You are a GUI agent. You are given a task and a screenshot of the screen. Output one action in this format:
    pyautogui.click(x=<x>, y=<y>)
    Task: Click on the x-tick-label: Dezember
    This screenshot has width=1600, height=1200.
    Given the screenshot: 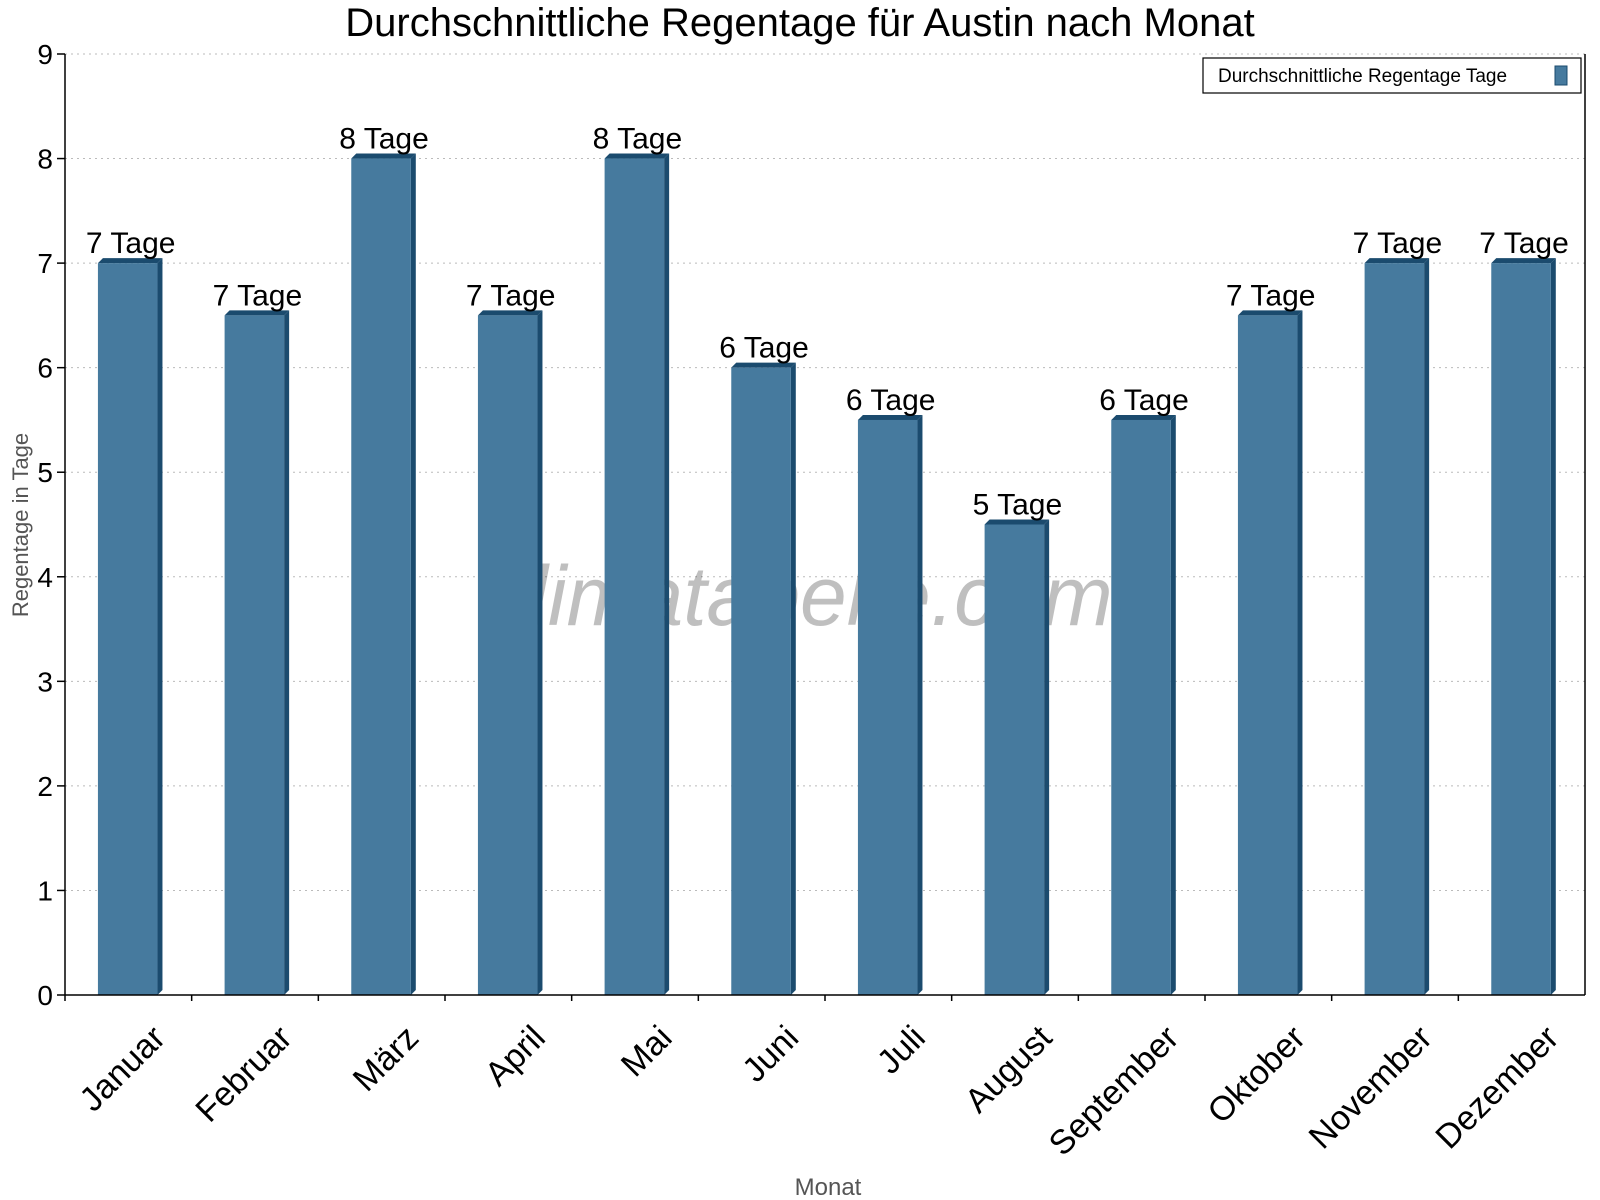 What is the action you would take?
    pyautogui.click(x=1497, y=1088)
    